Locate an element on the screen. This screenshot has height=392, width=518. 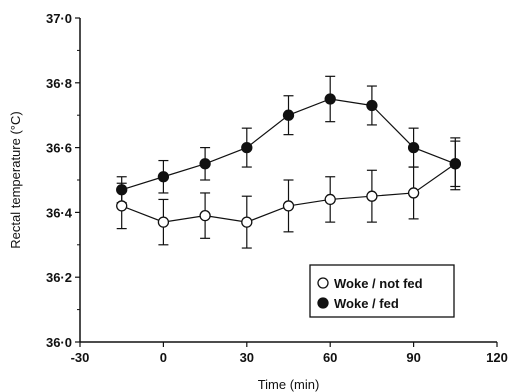
legend-marker-filled is located at coordinates (323, 303).